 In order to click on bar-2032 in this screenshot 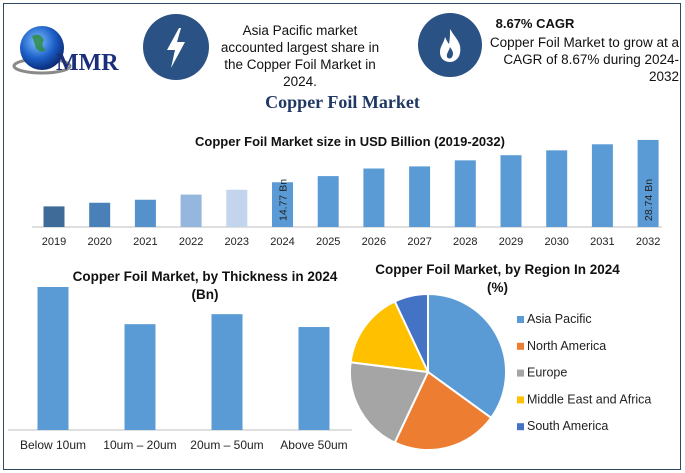, I will do `click(648, 183)`.